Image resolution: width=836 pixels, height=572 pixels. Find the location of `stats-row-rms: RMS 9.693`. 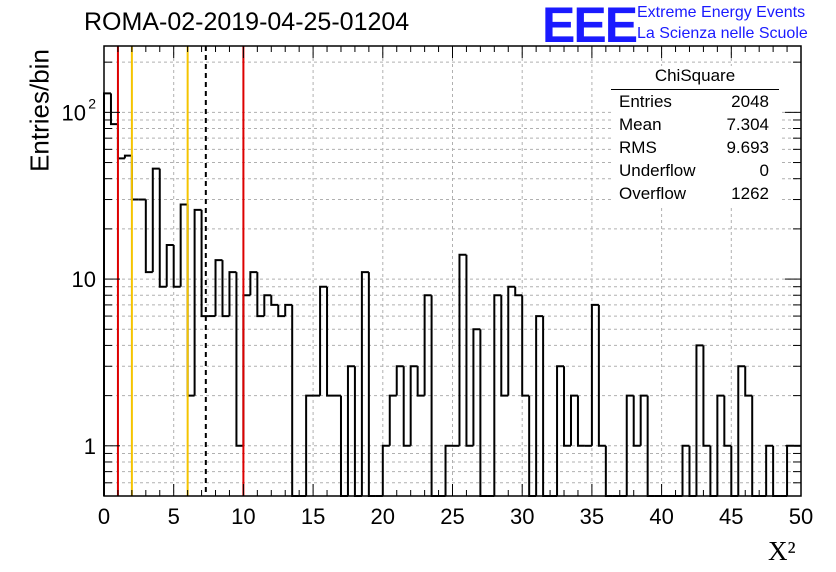

stats-row-rms: RMS 9.693 is located at coordinates (694, 149).